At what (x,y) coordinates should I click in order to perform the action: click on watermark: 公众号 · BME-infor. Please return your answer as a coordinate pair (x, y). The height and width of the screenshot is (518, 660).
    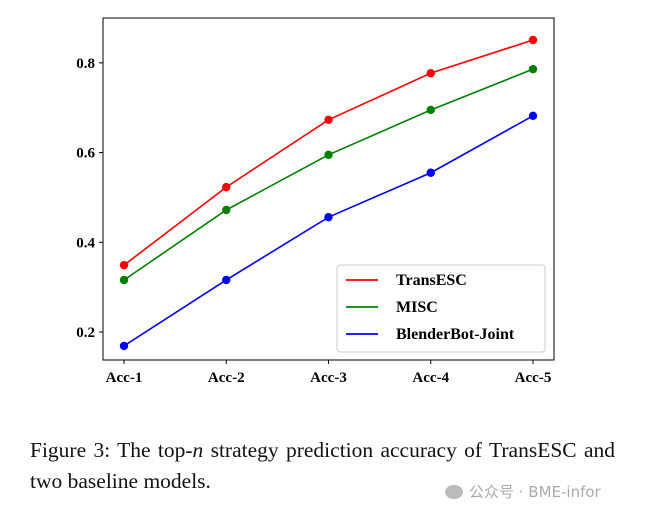
    Looking at the image, I should click on (523, 491).